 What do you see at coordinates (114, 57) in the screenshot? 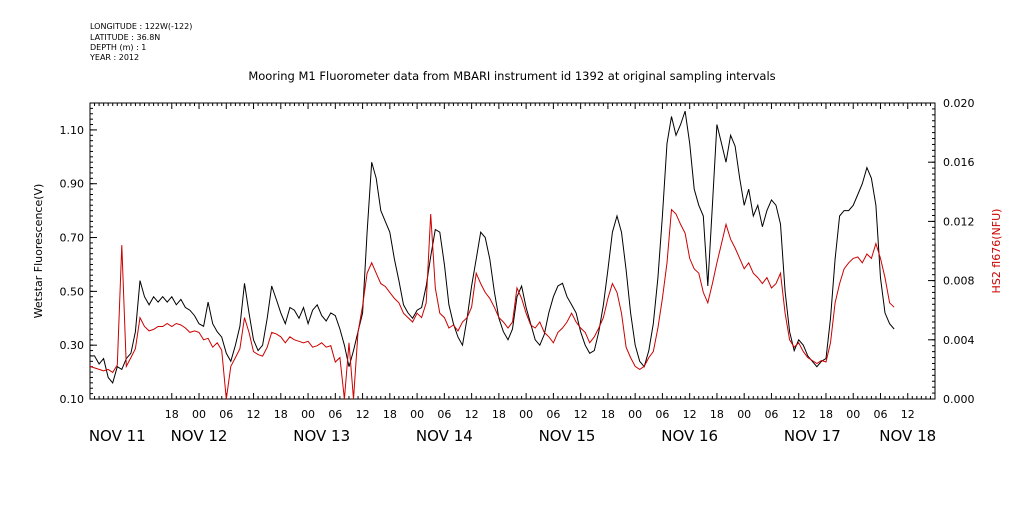
I see `meta-line-year: YEAR : 2012` at bounding box center [114, 57].